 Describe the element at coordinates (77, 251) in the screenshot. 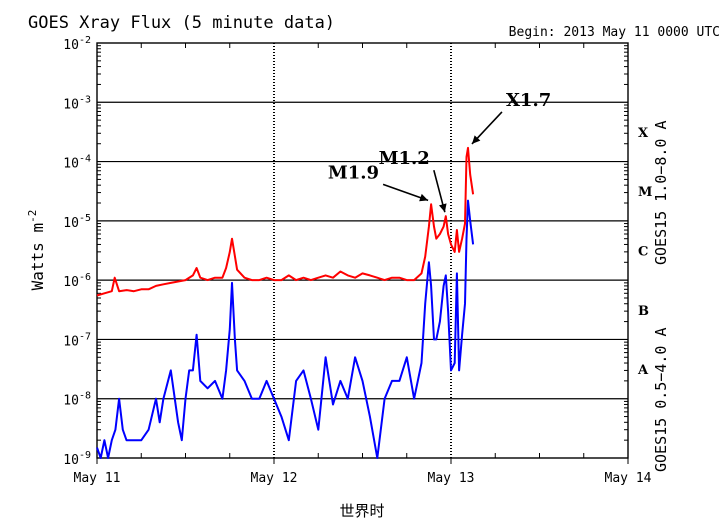

I see `y-tick-labels: 10-210-310-410-510-610-710-810-9` at that location.